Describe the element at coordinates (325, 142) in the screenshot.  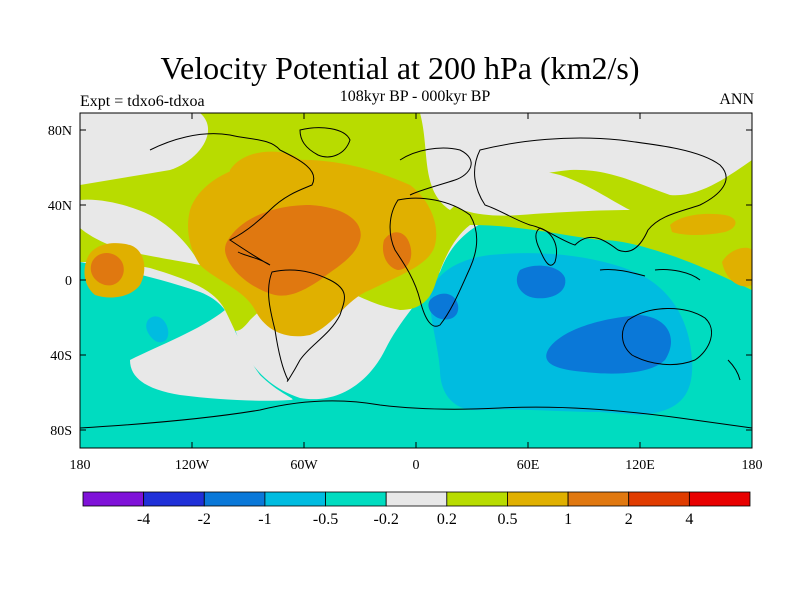
I see `coastline-greenland` at that location.